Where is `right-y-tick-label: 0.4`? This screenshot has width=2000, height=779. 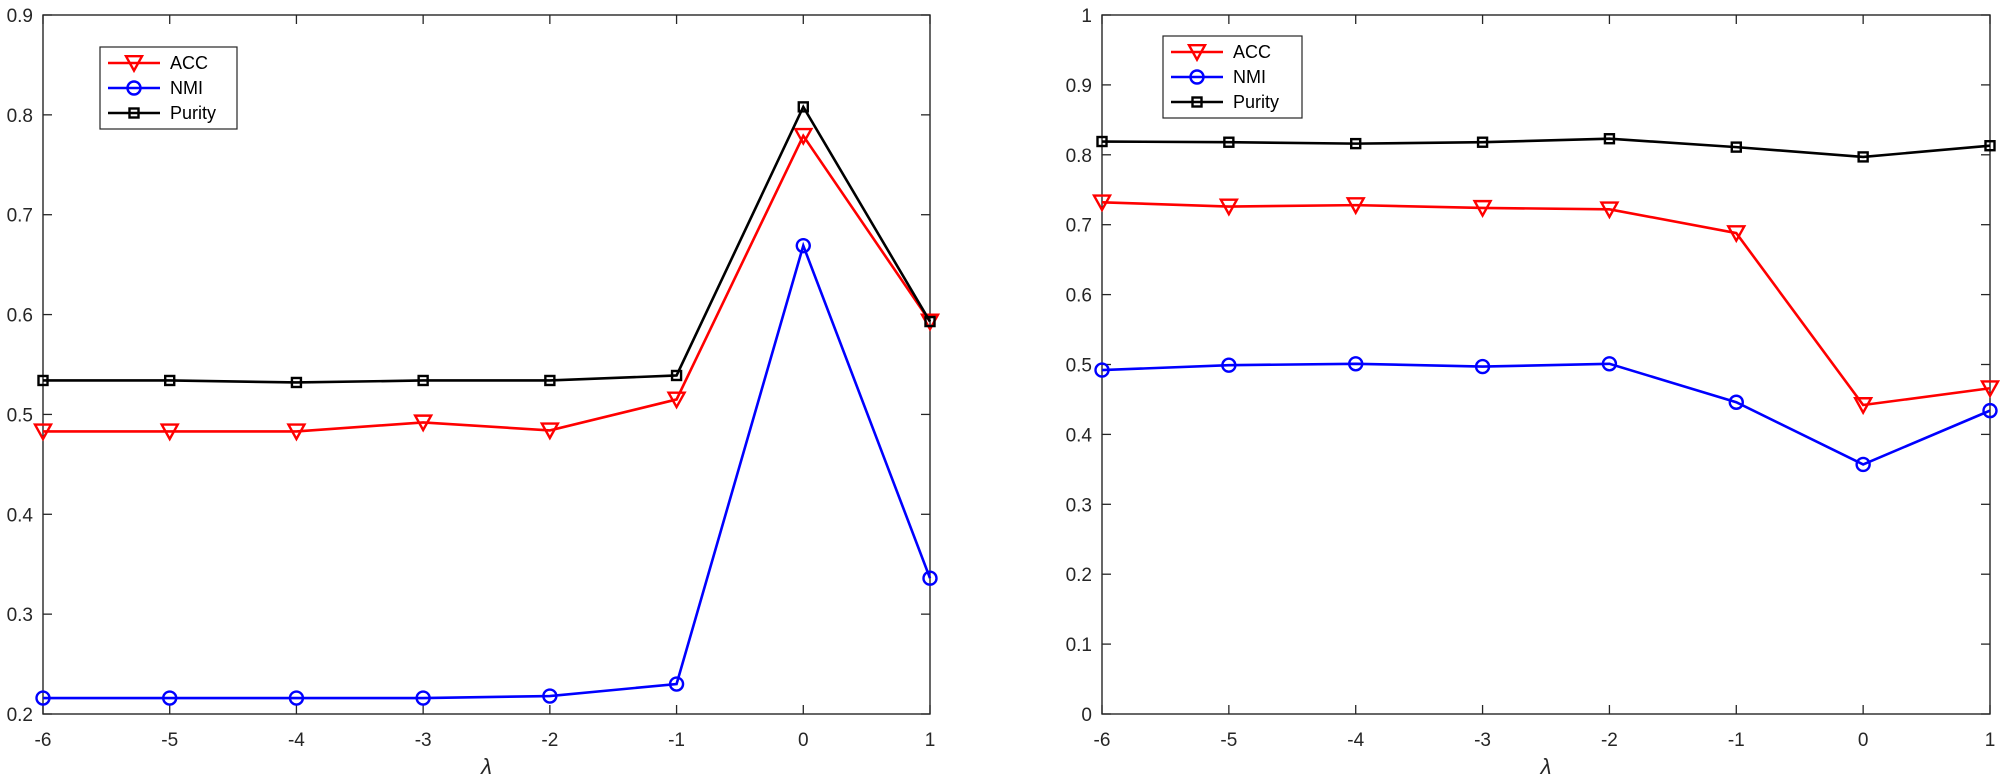
right-y-tick-label: 0.4 is located at coordinates (1079, 435).